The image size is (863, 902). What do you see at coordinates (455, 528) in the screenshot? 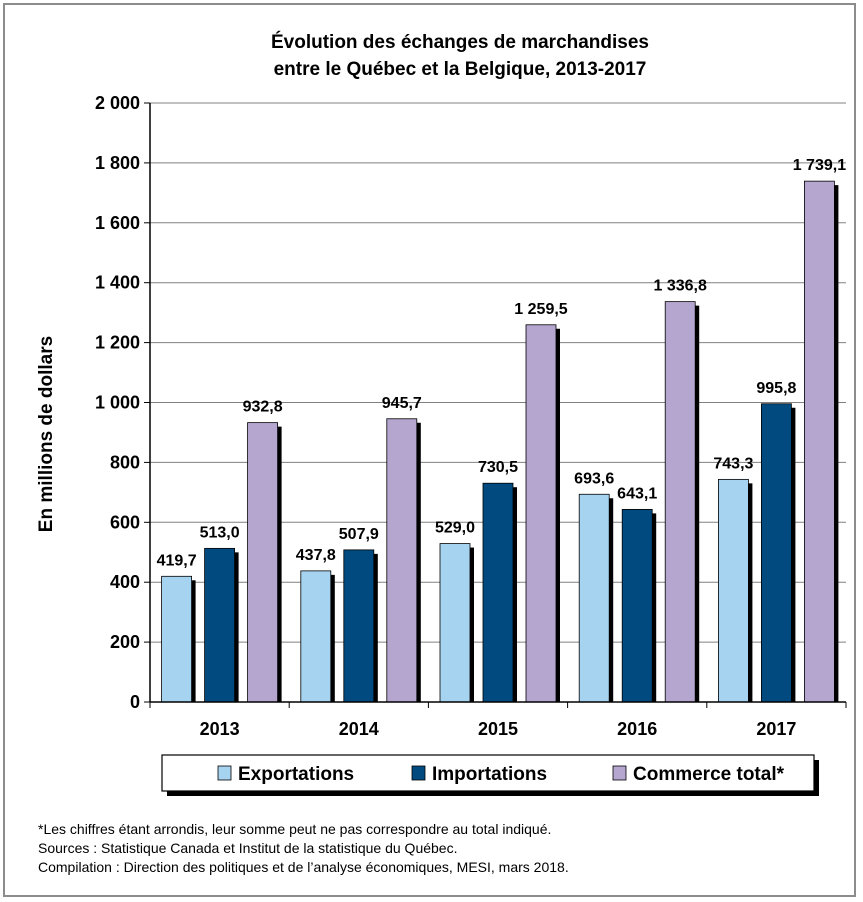
I see `data-label: 529,0` at bounding box center [455, 528].